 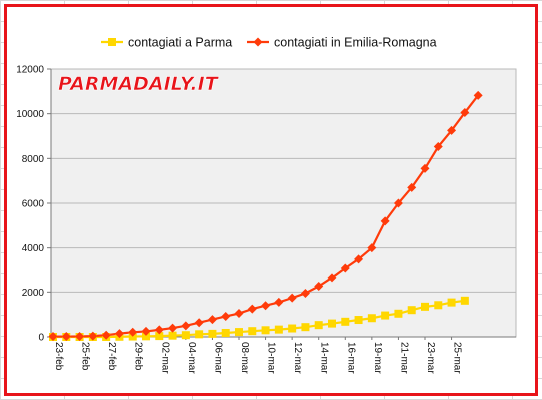 What do you see at coordinates (191, 358) in the screenshot?
I see `x-tick-label: 04-mar` at bounding box center [191, 358].